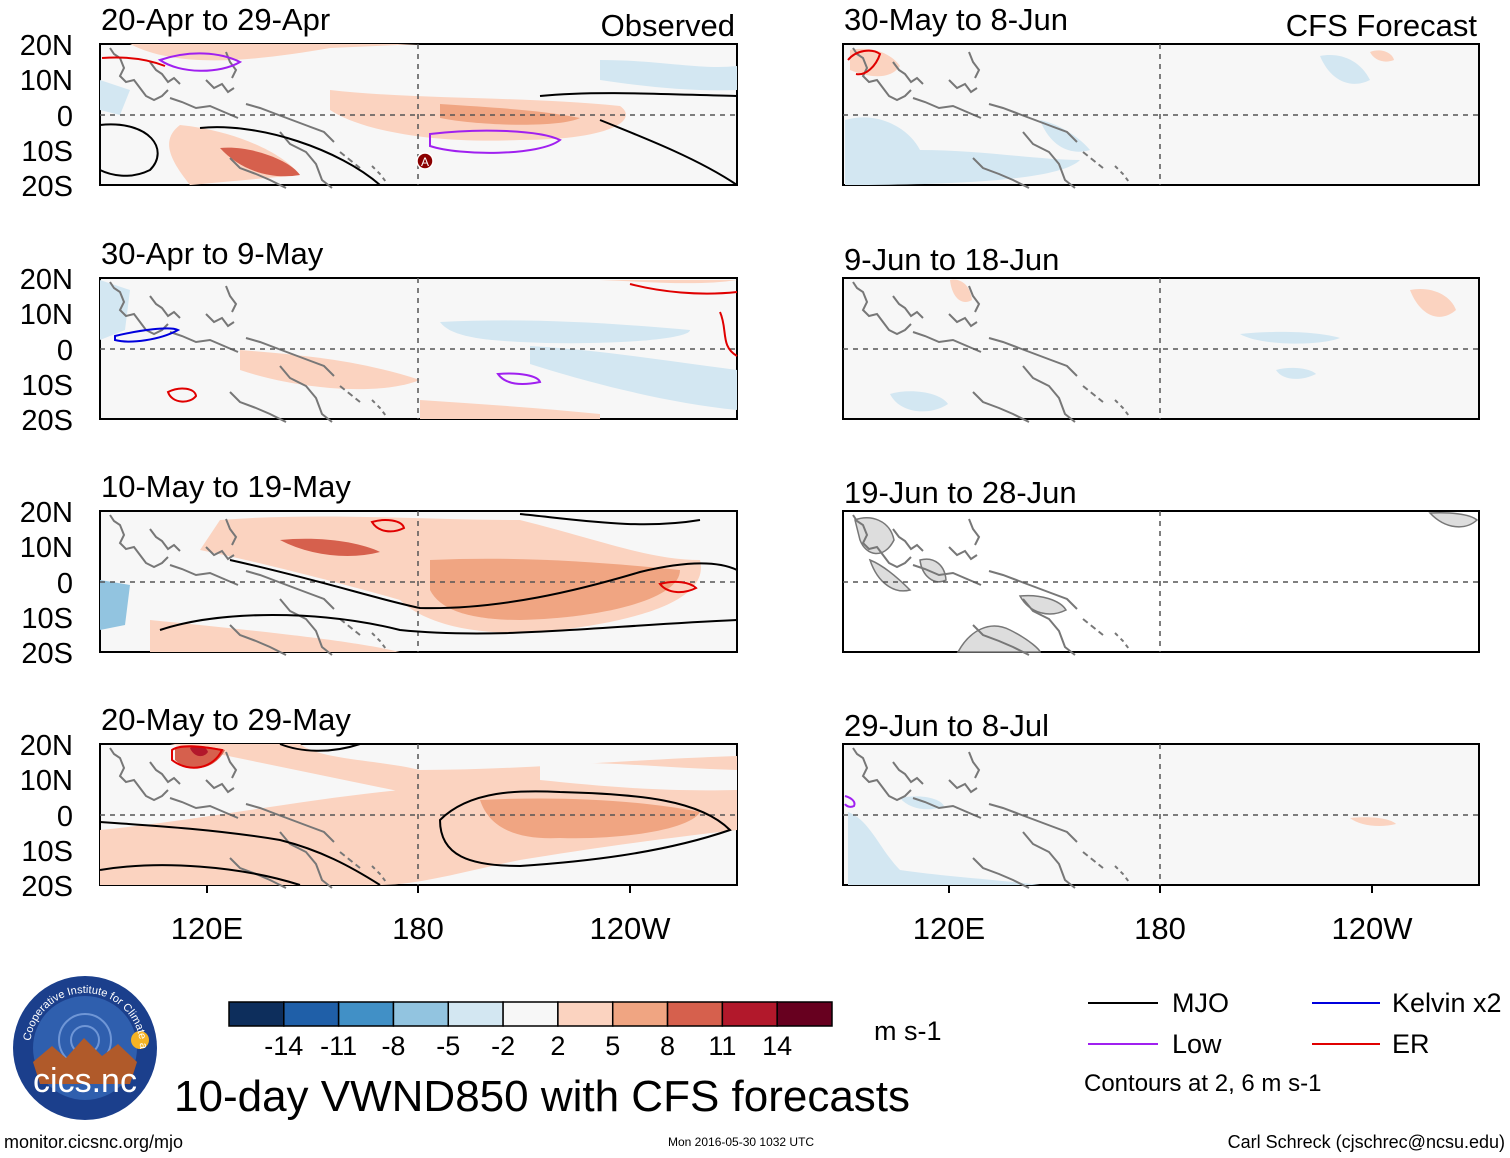 Image resolution: width=1510 pixels, height=1158 pixels. Describe the element at coordinates (46, 116) in the screenshot. I see `lat-axis-panel-1: 20N 10N 0 10S 20S` at that location.